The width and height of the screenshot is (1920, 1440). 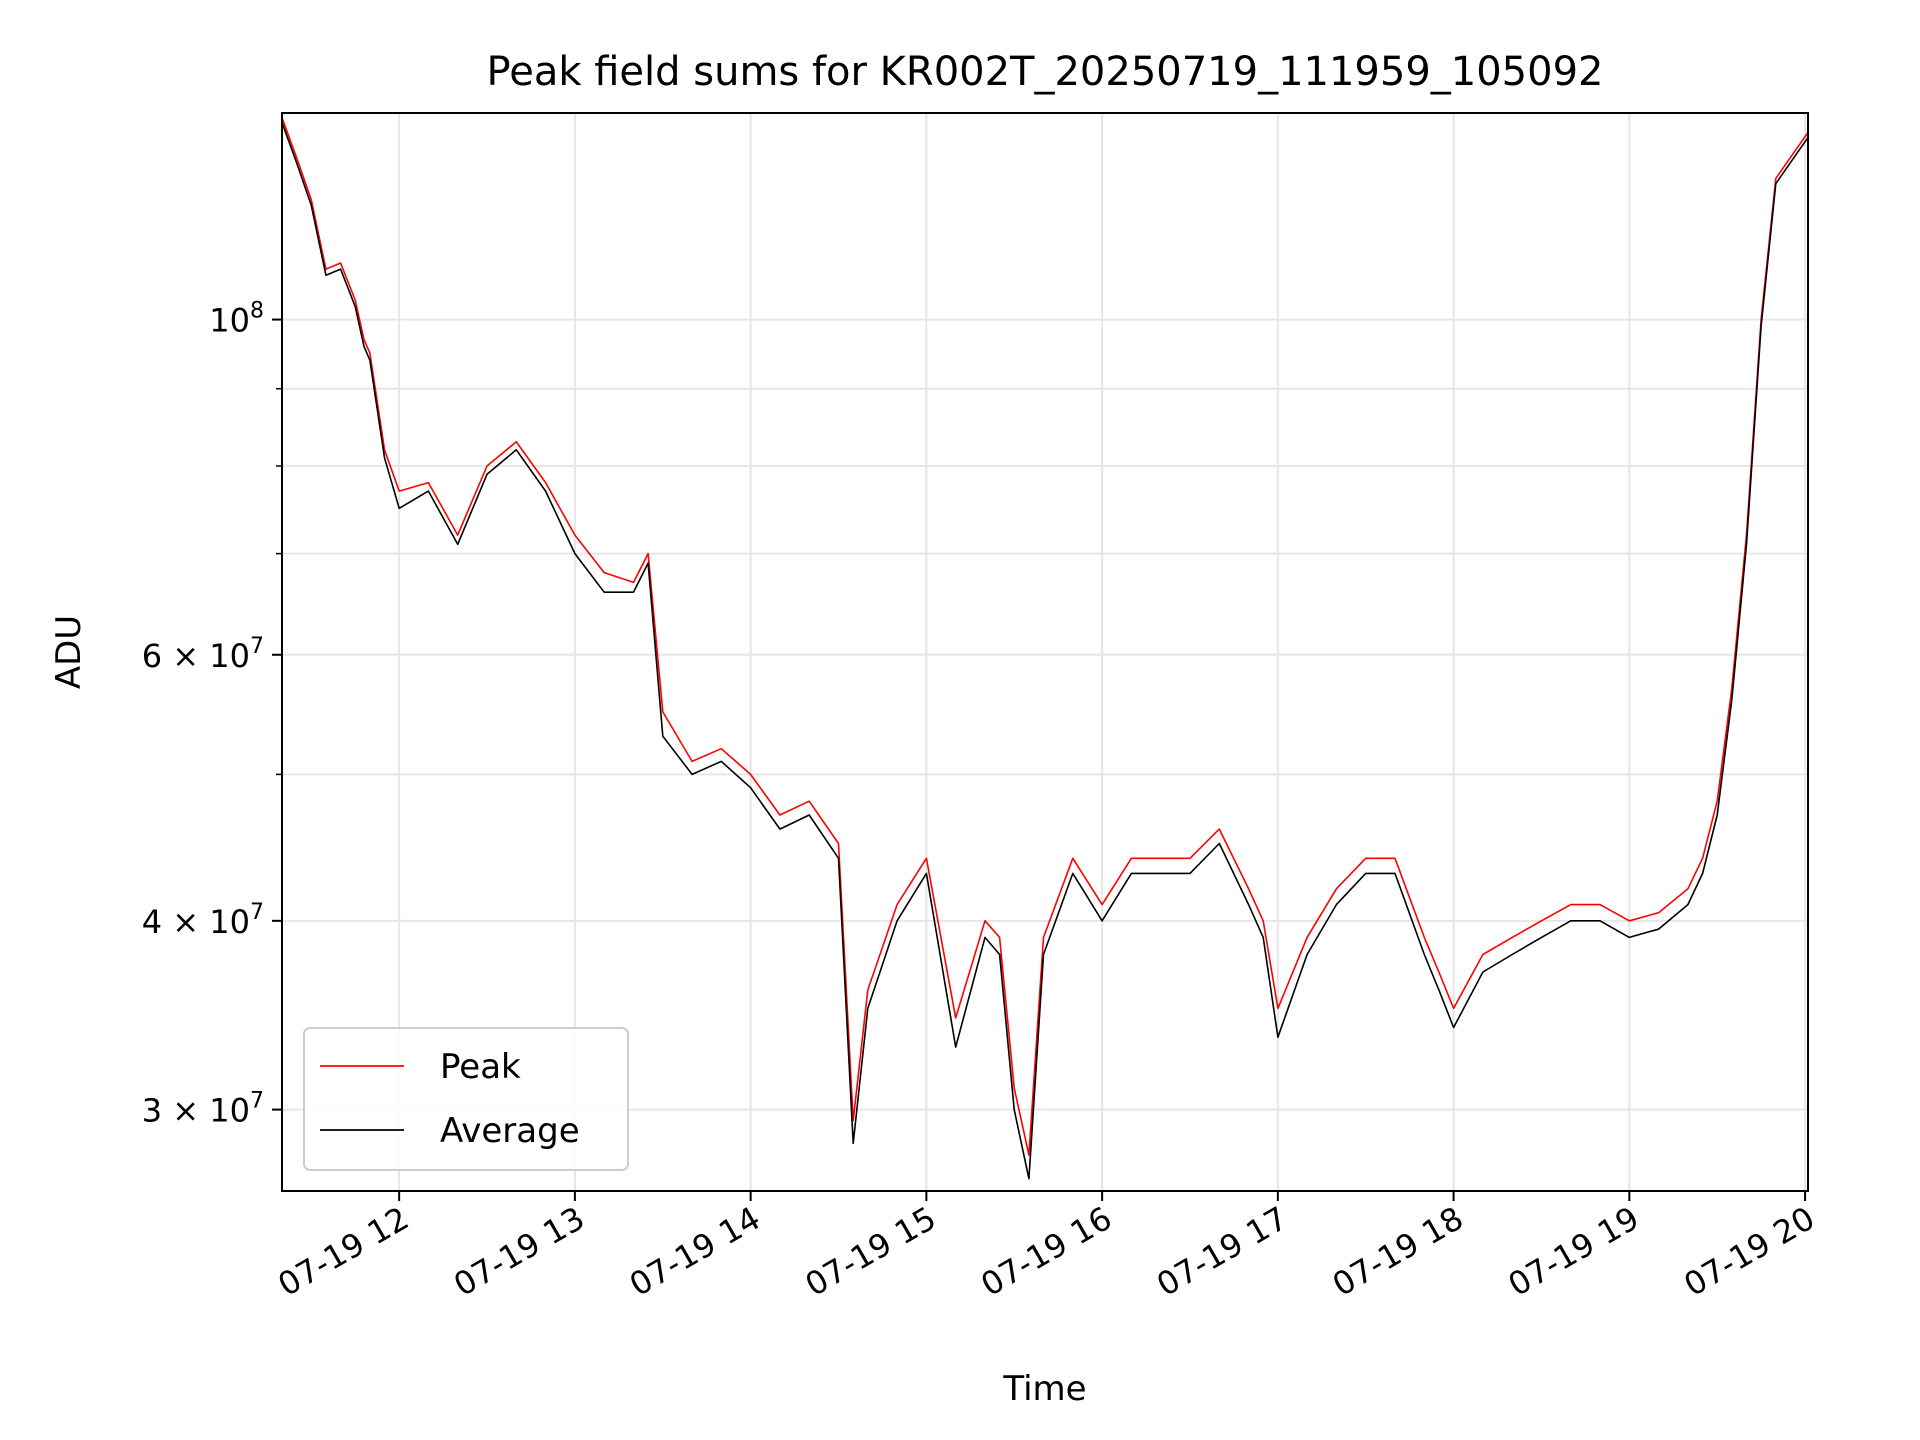 What do you see at coordinates (510, 1131) in the screenshot?
I see `legend-label-average: Average` at bounding box center [510, 1131].